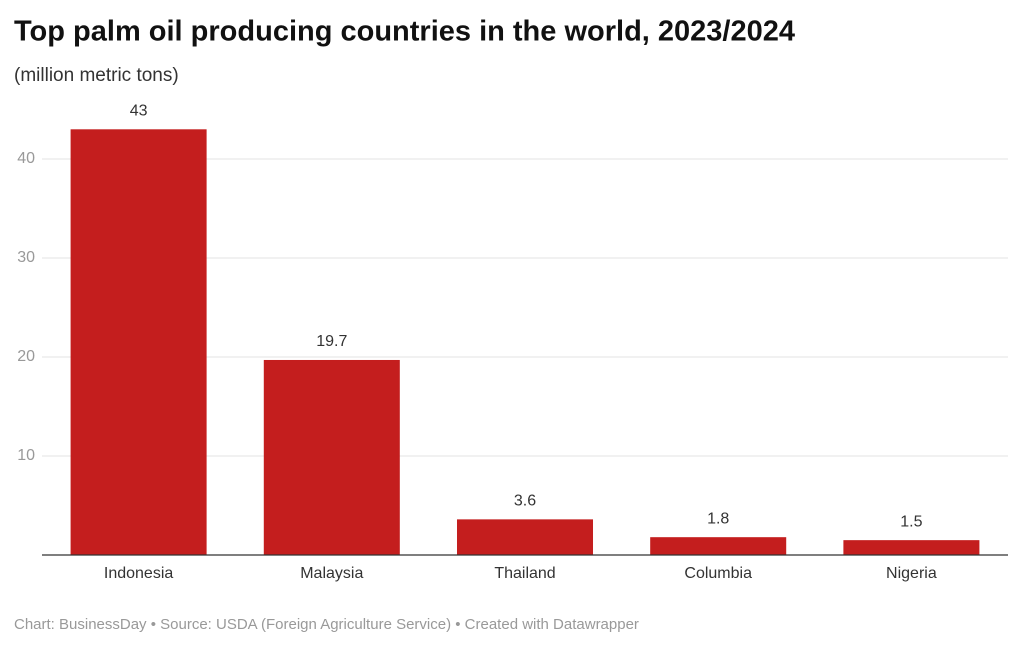 This screenshot has height=649, width=1024. I want to click on x-tick-label: Nigeria, so click(911, 573).